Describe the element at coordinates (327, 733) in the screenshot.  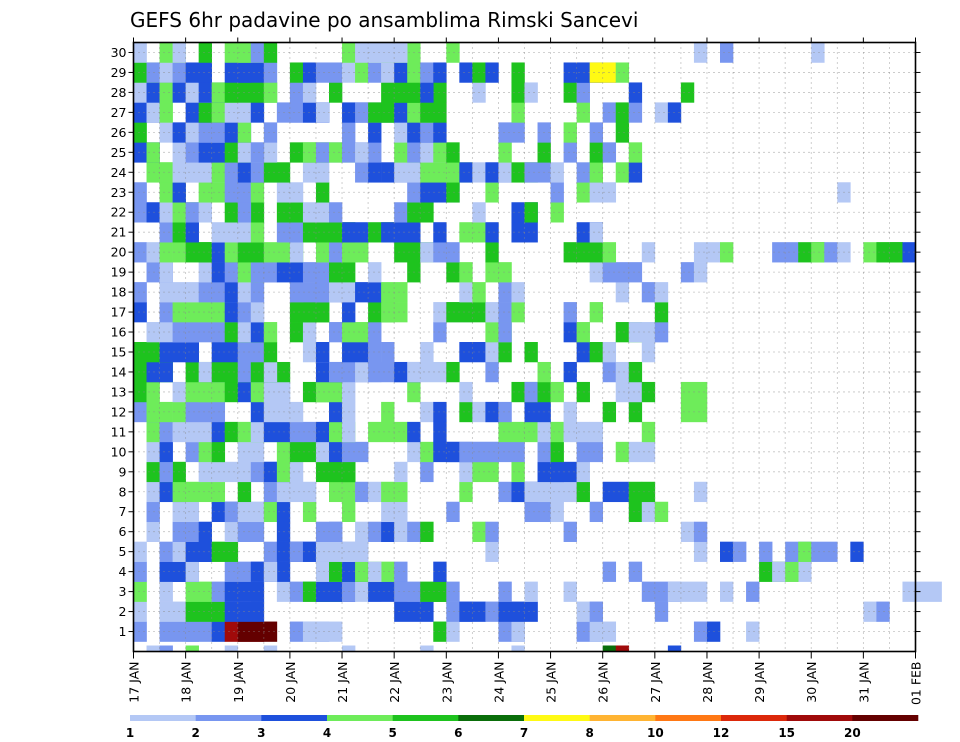
I see `colorbar-tick-label: 4` at that location.